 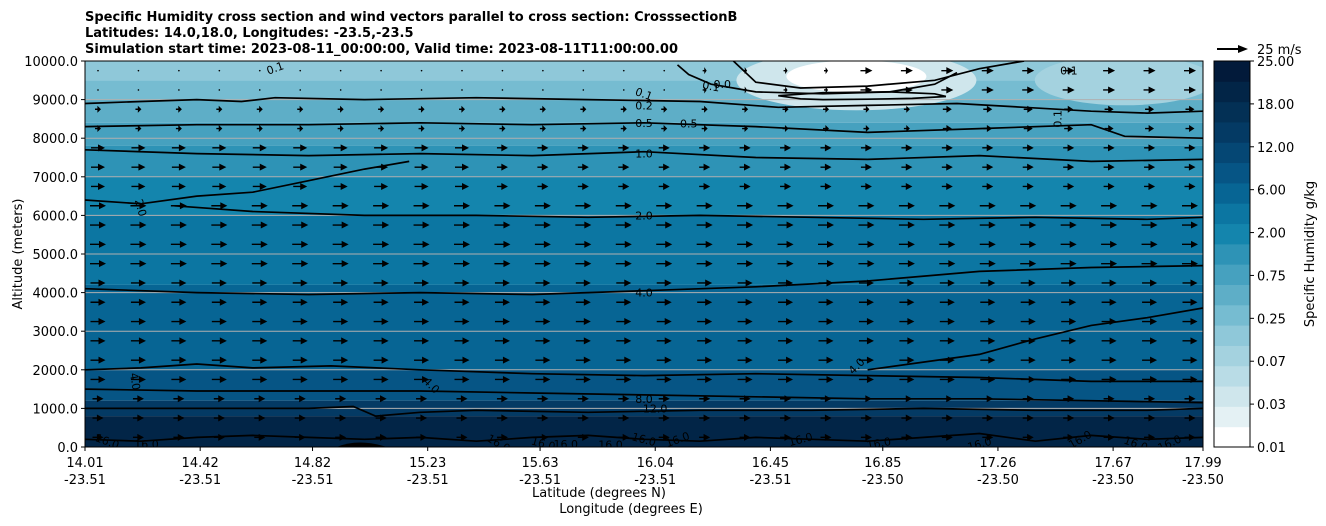 What do you see at coordinates (644, 215) in the screenshot?
I see `contour-label-10: 2.0` at bounding box center [644, 215].